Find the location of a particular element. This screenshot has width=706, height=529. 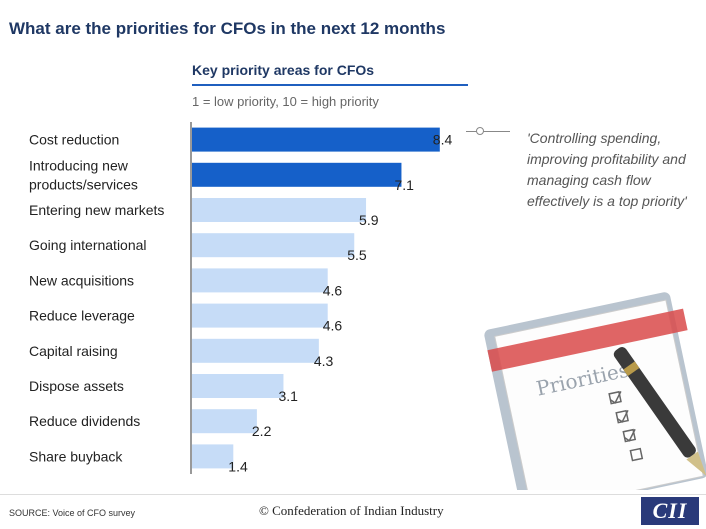

checklist-illustration: Priorities is located at coordinates (595, 391).